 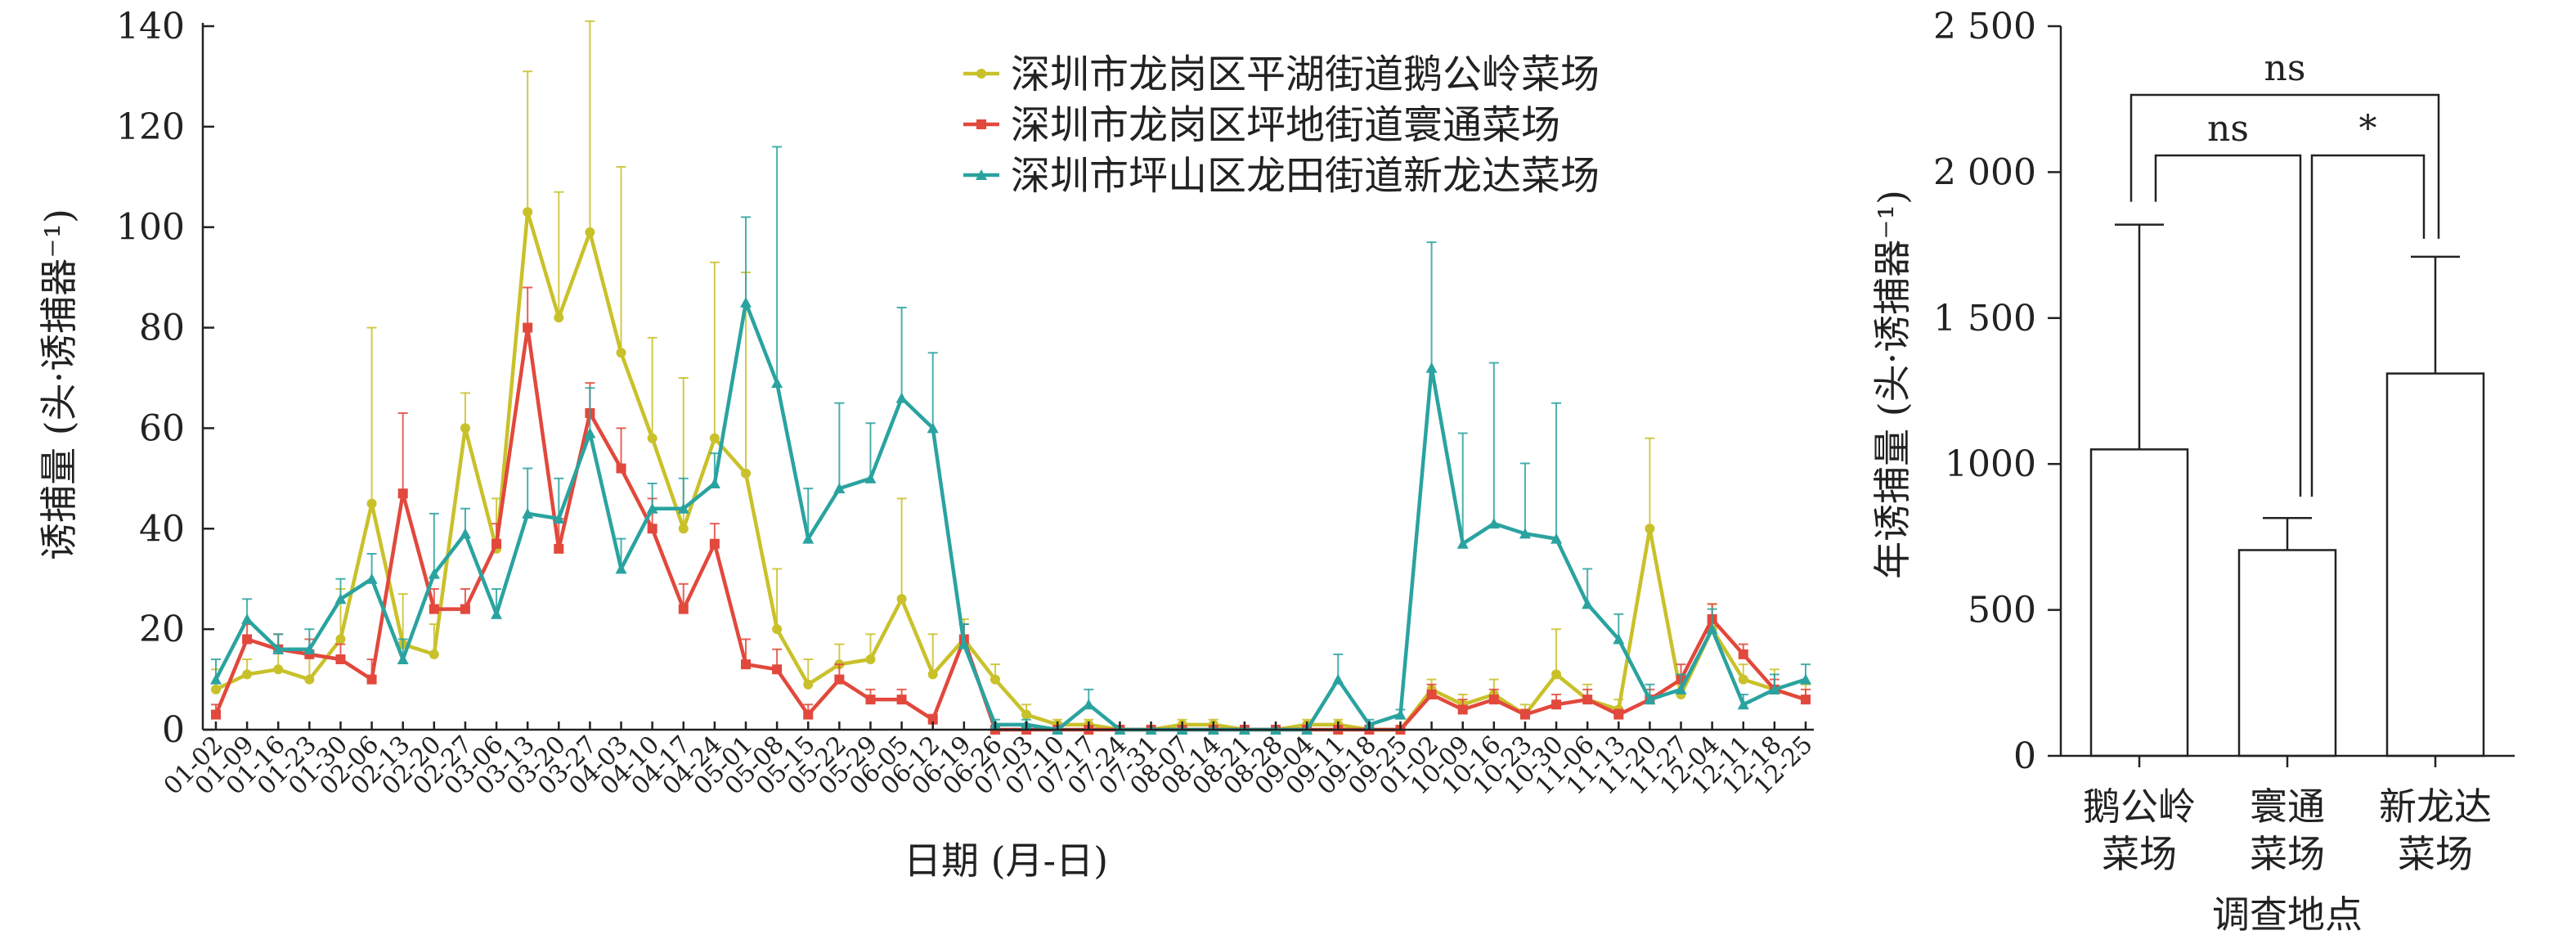 I want to click on bar-y-tick-label: 0, so click(x=2024, y=756).